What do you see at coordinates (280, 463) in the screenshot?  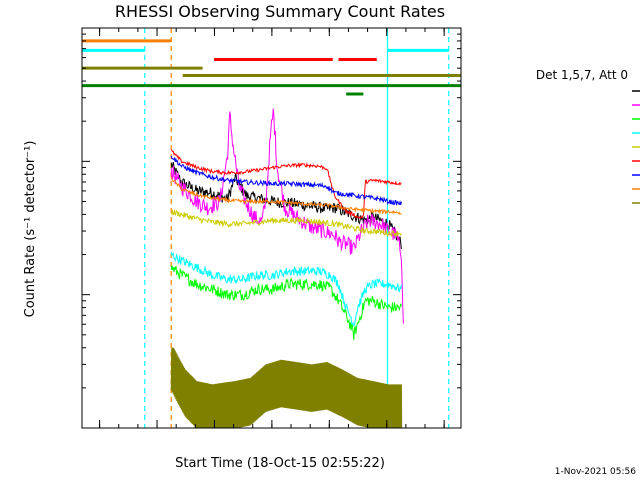 I see `x-axis-label: Start Time (18-Oct-15 02:55:22)` at bounding box center [280, 463].